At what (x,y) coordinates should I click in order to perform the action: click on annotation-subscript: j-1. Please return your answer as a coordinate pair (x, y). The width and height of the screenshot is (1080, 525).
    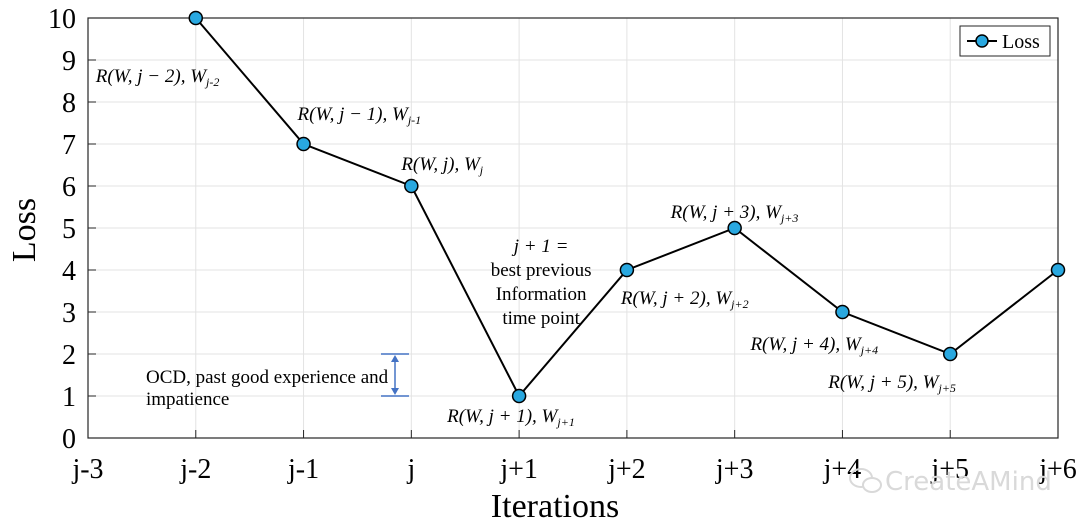
    Looking at the image, I should click on (413, 120).